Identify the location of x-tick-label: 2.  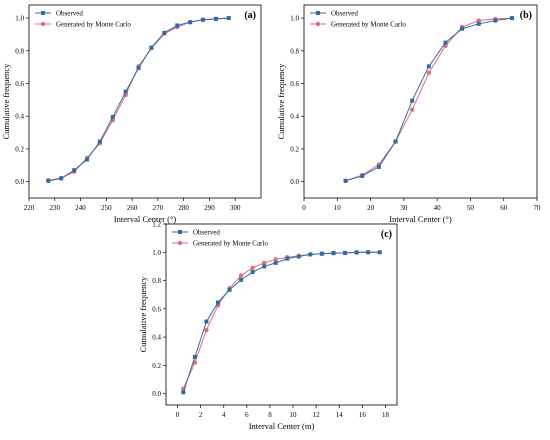
(201, 415).